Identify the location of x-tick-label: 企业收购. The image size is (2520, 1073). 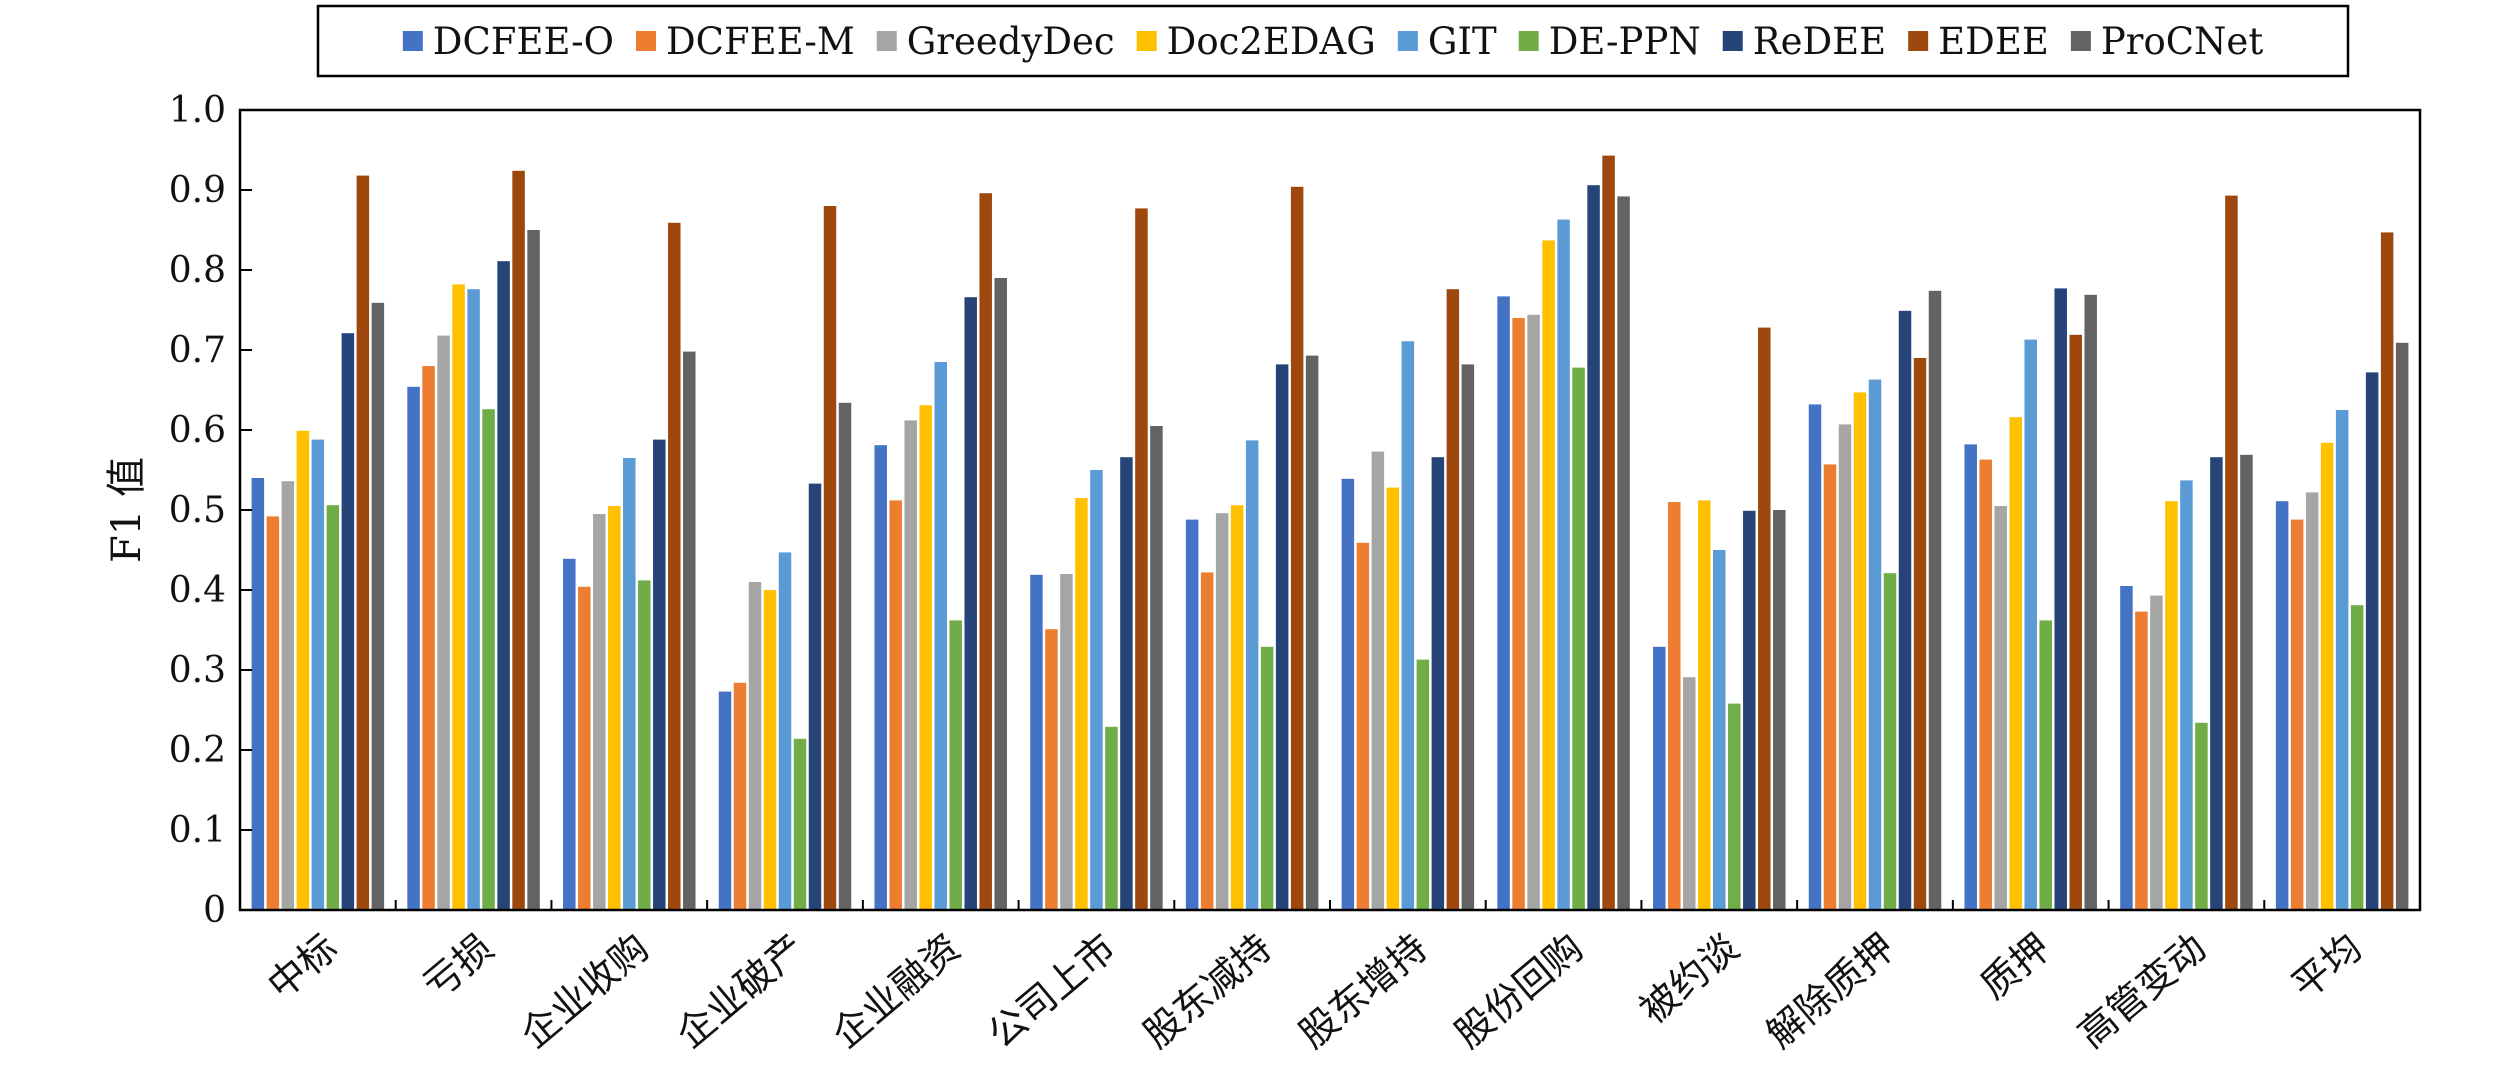
(584, 990).